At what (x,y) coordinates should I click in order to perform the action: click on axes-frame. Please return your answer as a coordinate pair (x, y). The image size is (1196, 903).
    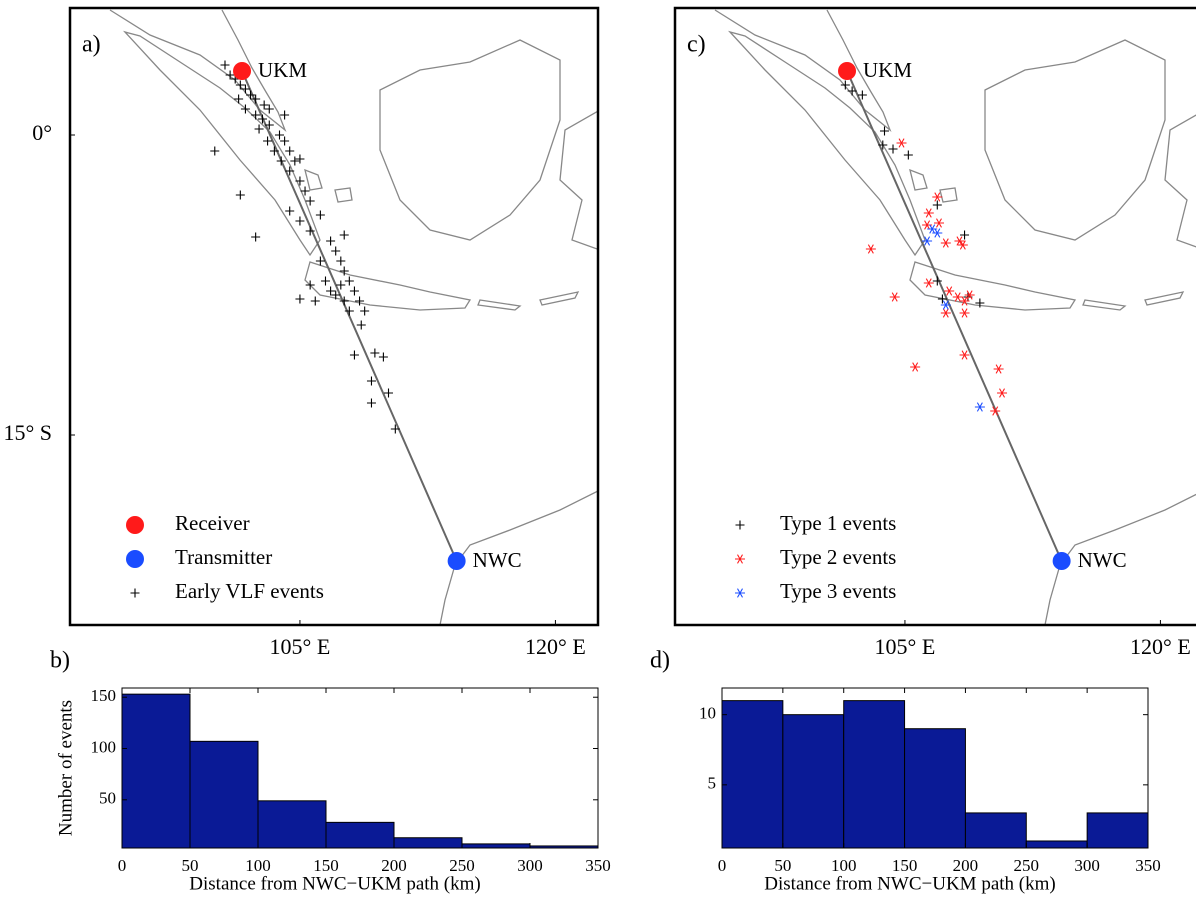
    Looking at the image, I should click on (360, 768).